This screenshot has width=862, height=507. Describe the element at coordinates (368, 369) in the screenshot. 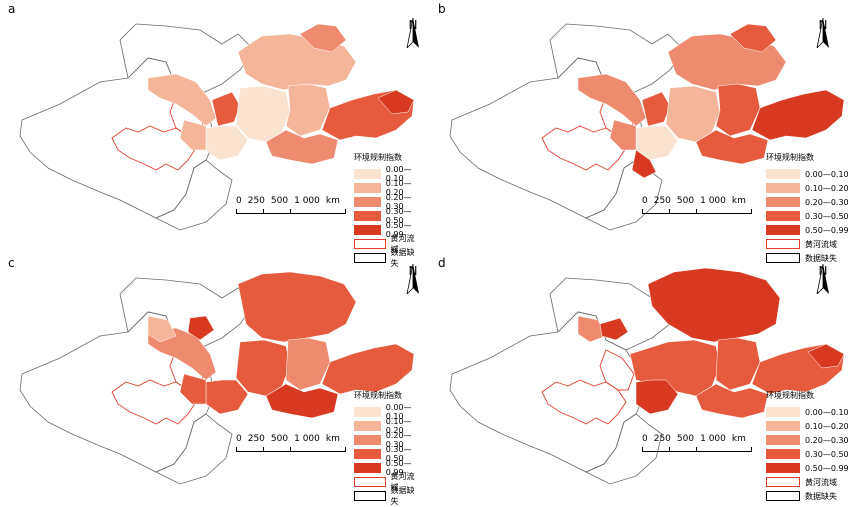

I see `region-shandong` at that location.